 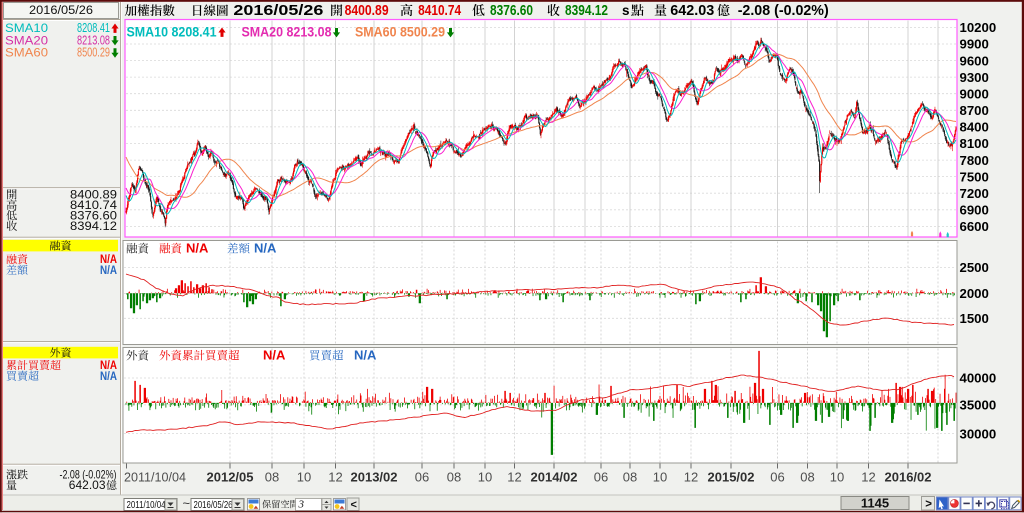 What do you see at coordinates (172, 32) in the screenshot?
I see `svg-text: SMA10 8208.41` at bounding box center [172, 32].